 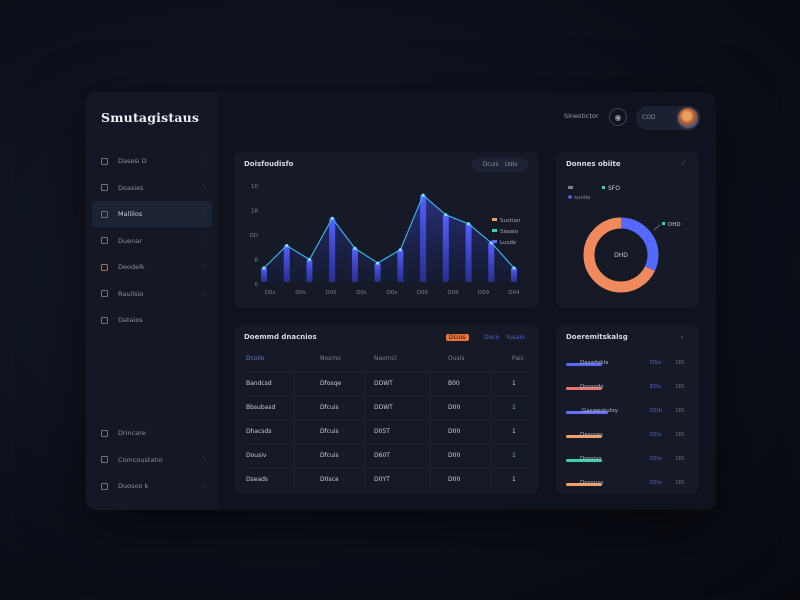 What do you see at coordinates (104, 459) in the screenshot?
I see `user-icon` at bounding box center [104, 459].